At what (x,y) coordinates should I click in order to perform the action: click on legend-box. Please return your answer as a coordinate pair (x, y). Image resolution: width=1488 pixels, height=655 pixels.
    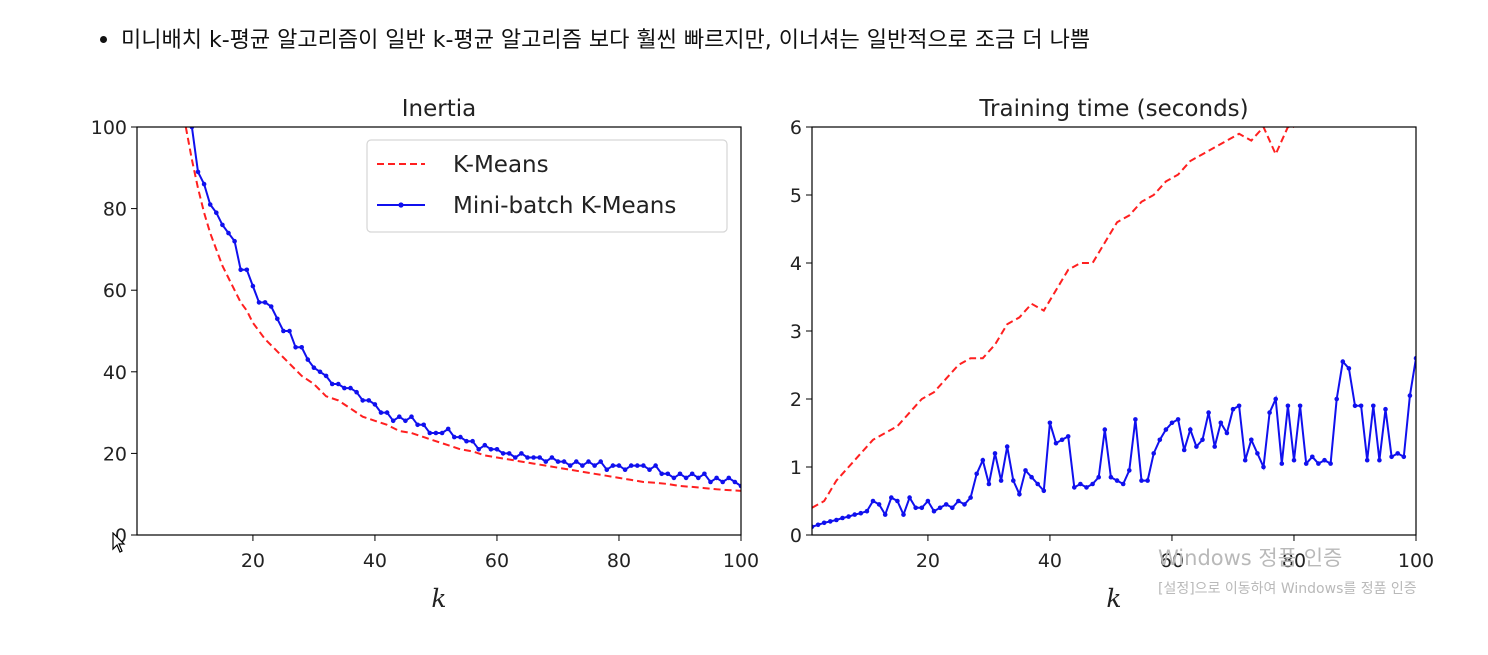
    Looking at the image, I should click on (547, 186).